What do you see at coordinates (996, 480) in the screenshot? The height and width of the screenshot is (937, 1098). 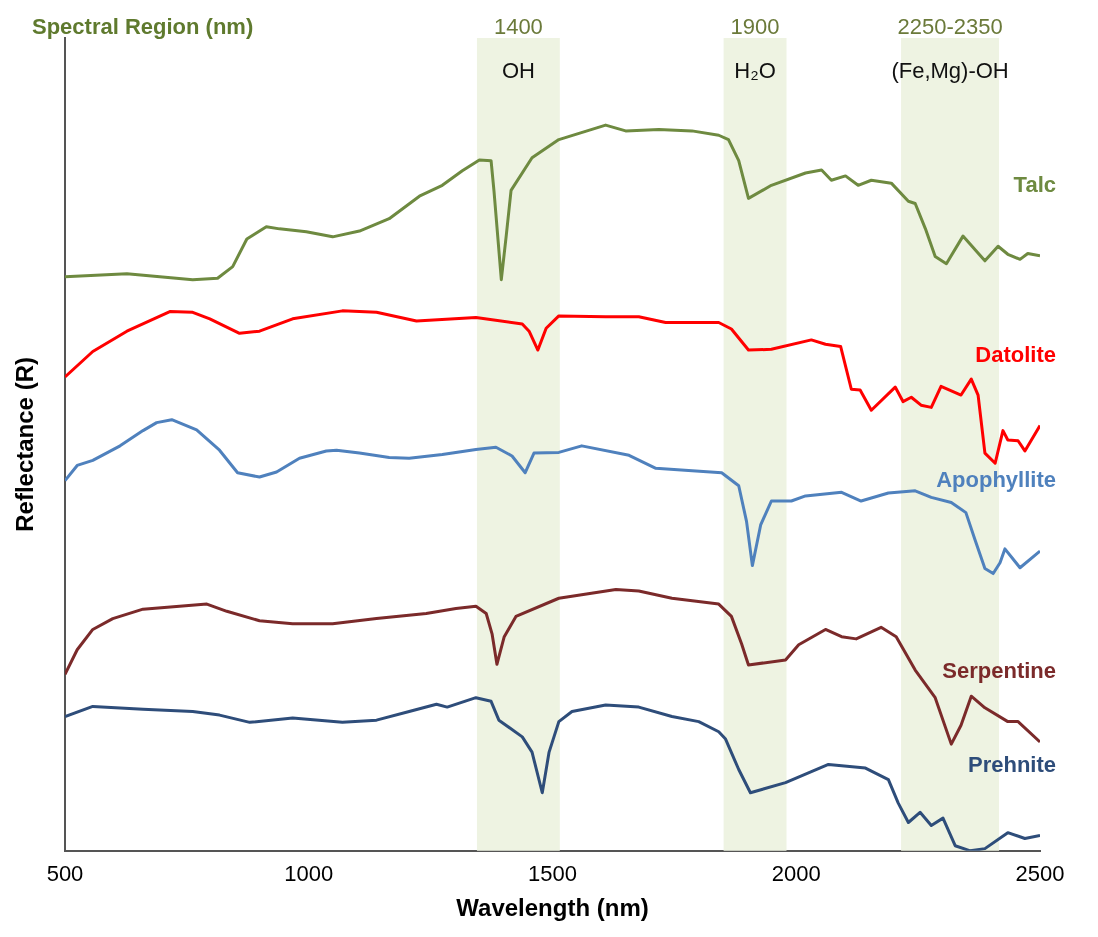 I see `series-label: Apophyllite` at bounding box center [996, 480].